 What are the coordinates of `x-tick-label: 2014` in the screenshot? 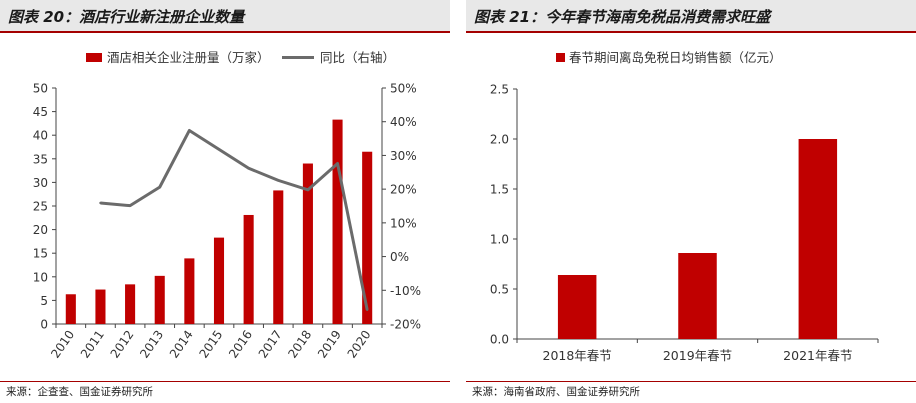 It's located at (181, 344).